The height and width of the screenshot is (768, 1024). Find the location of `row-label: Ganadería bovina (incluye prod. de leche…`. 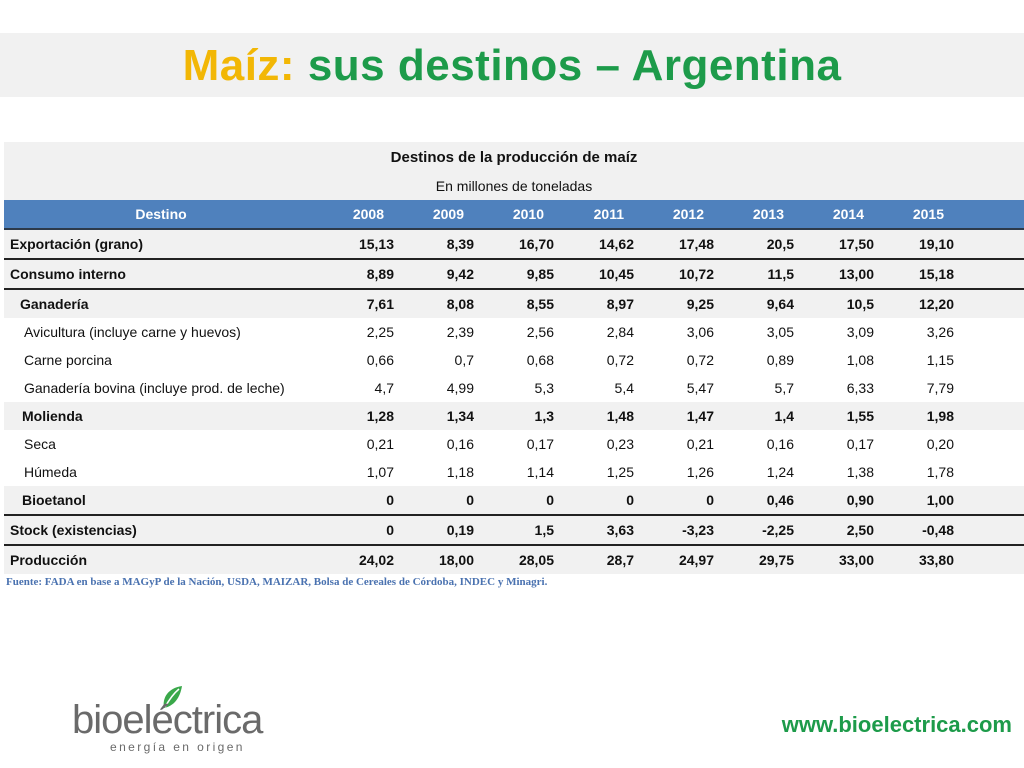

row-label: Ganadería bovina (incluye prod. de leche… is located at coordinates (154, 388).